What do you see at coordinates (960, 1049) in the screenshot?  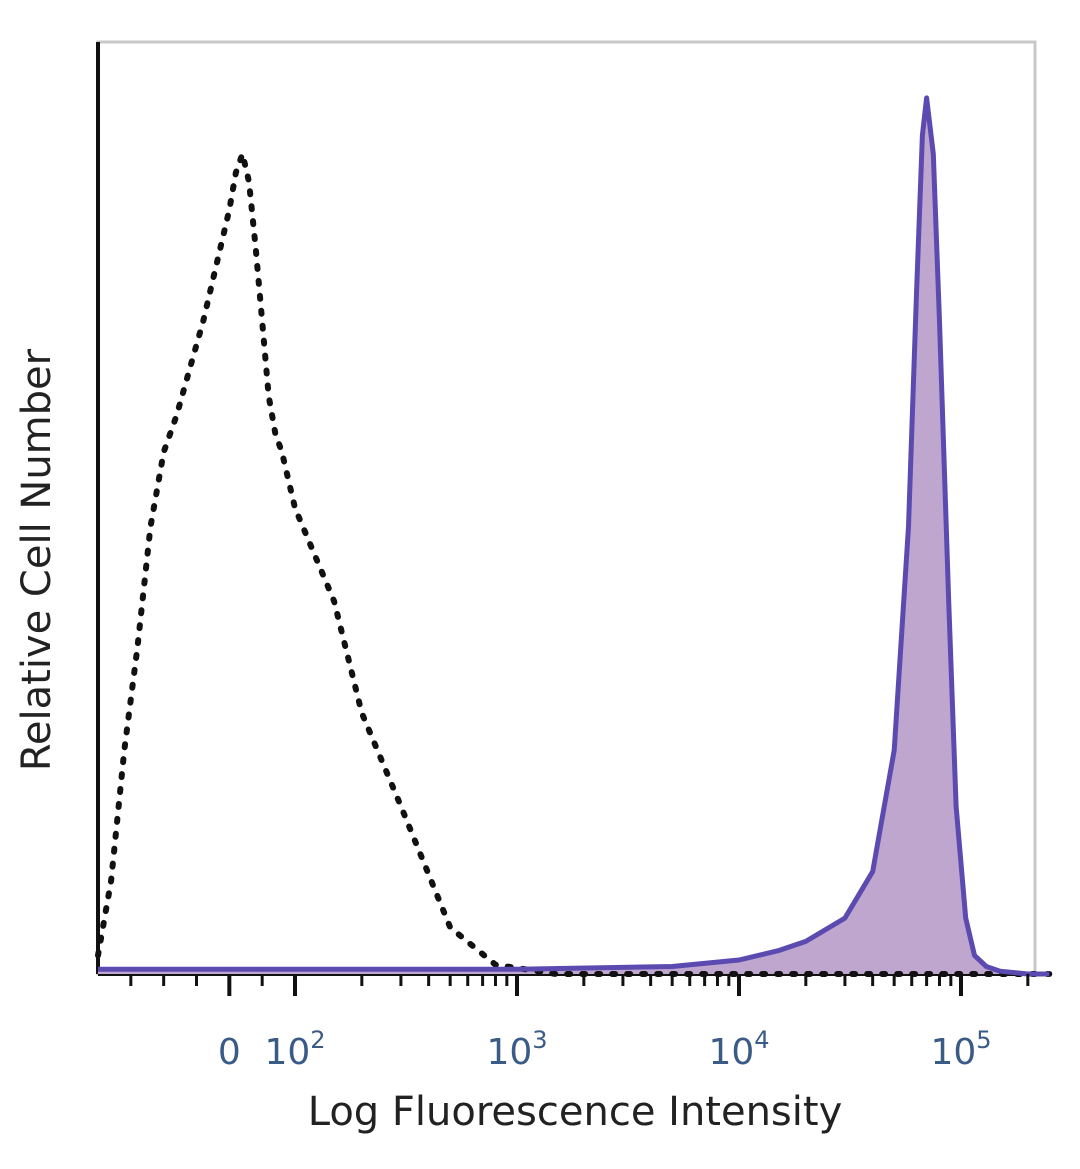 I see `x-tick-label-4: 10⁵` at bounding box center [960, 1049].